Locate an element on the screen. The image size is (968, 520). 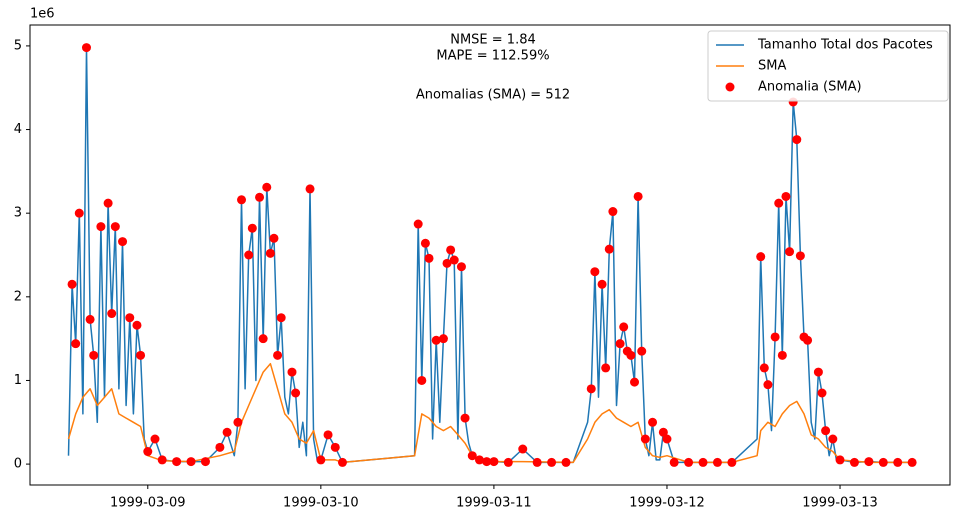
x-tick-label: 1999-03-10 is located at coordinates (321, 503).